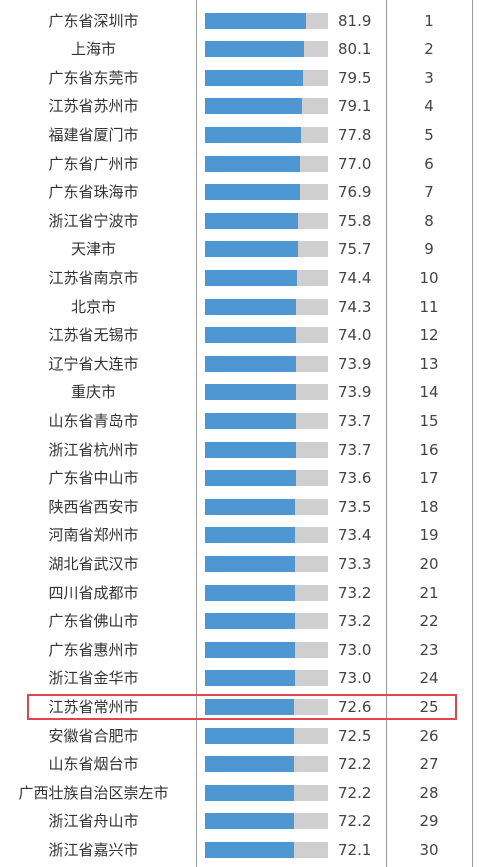  Describe the element at coordinates (429, 592) in the screenshot. I see `rank-label: 21` at that location.